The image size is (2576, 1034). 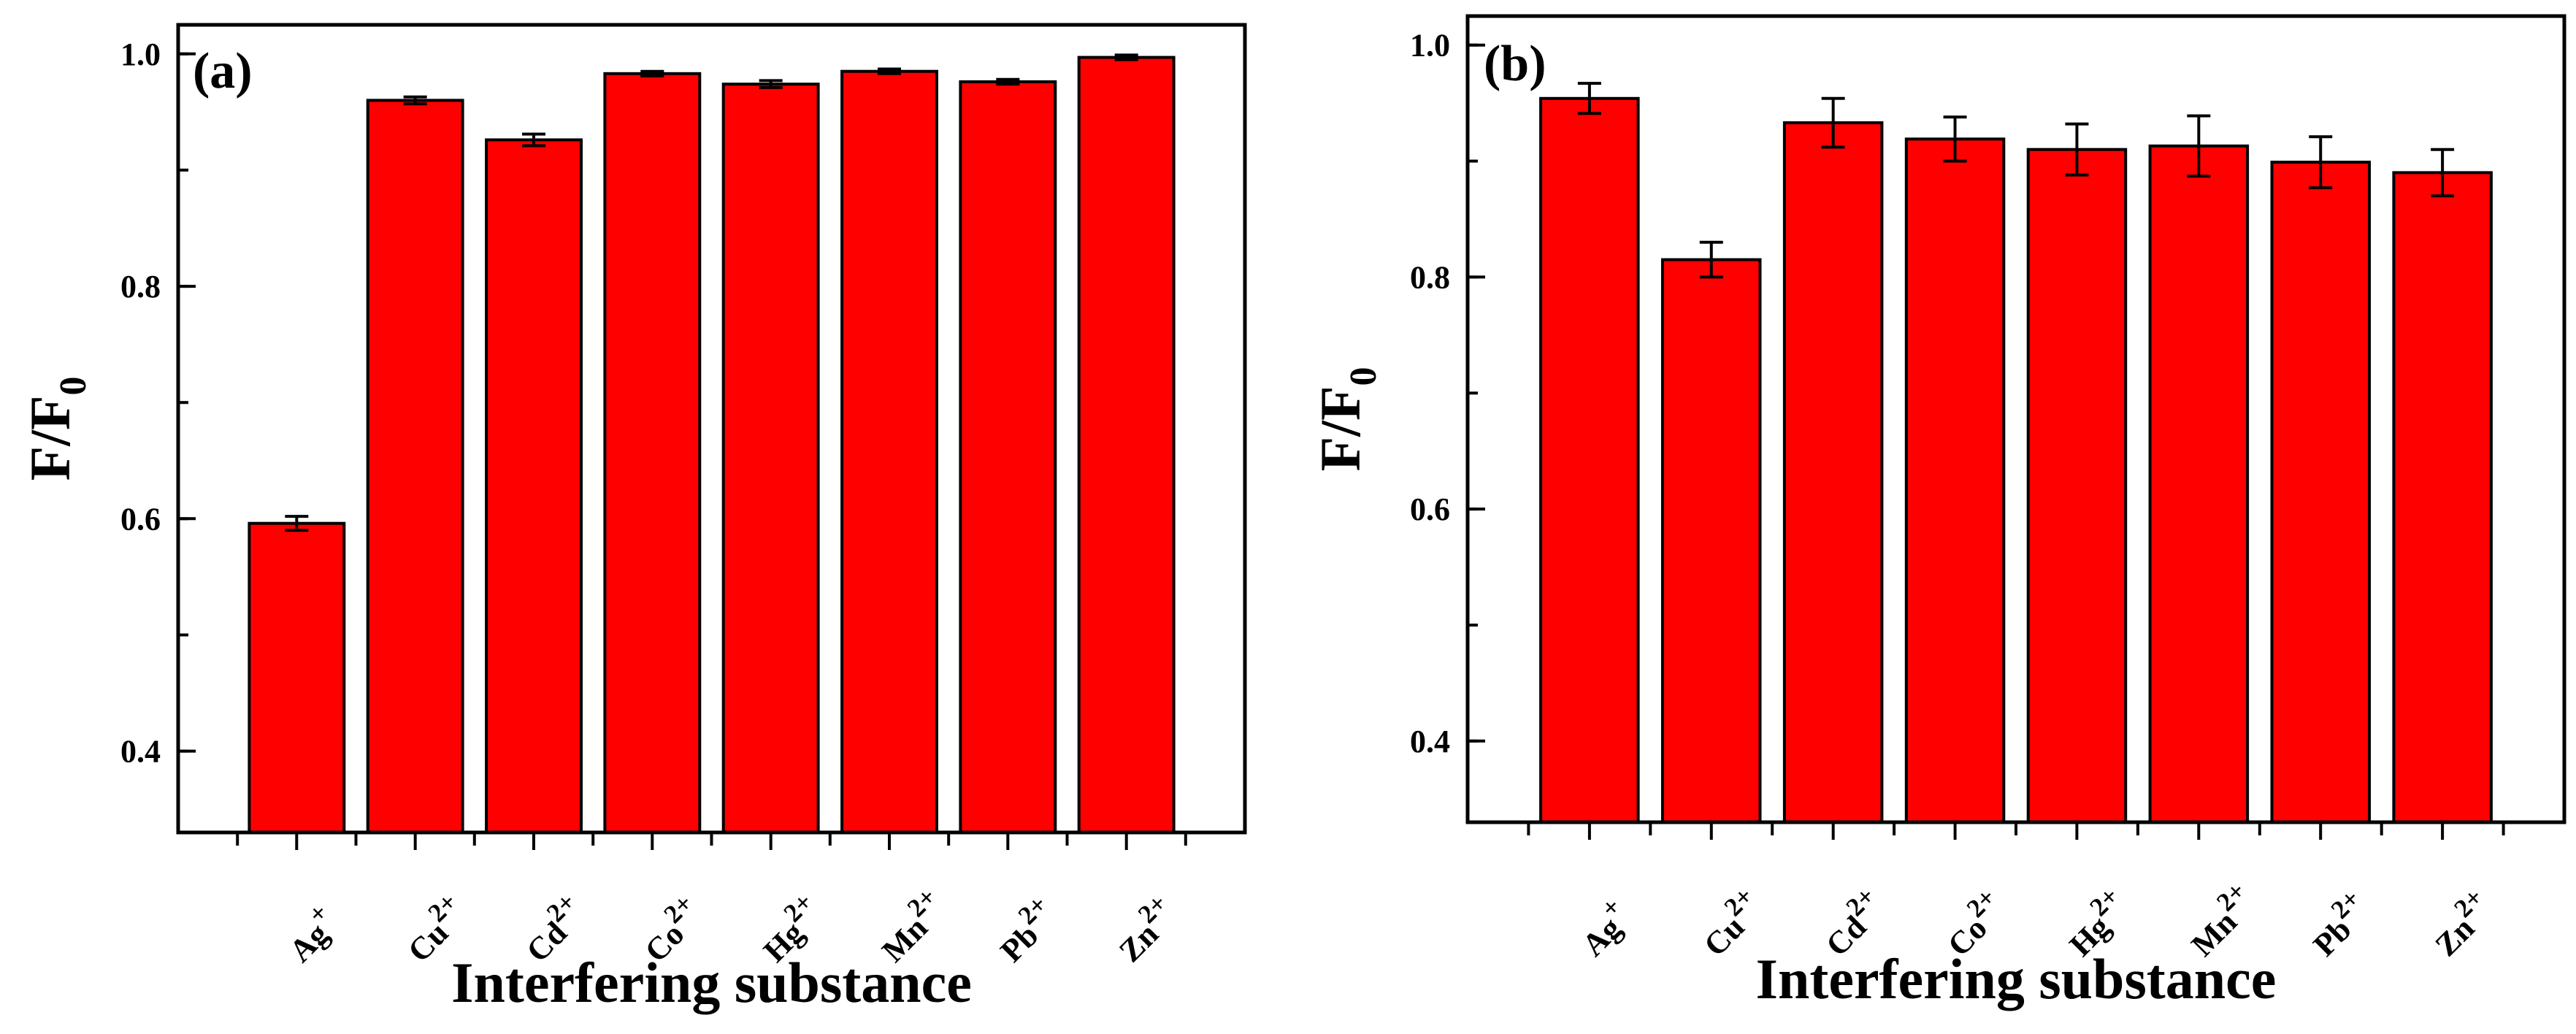 What do you see at coordinates (1430, 46) in the screenshot?
I see `panel-b-y-tick-label: 1.0` at bounding box center [1430, 46].